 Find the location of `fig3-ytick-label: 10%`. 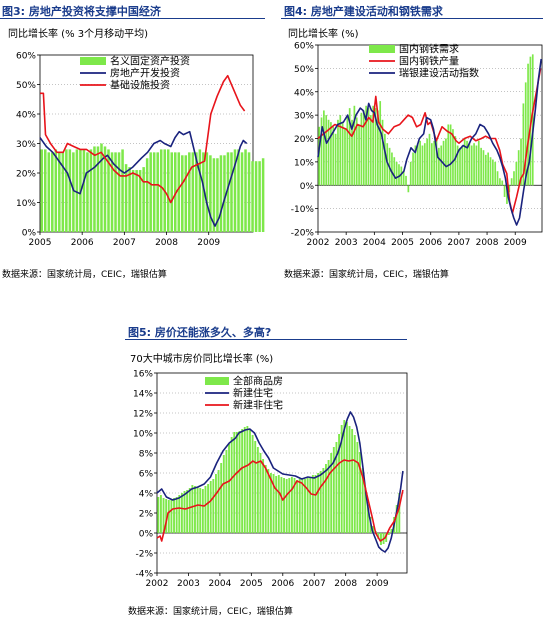

fig3-ytick-label: 10% is located at coordinates (26, 204).